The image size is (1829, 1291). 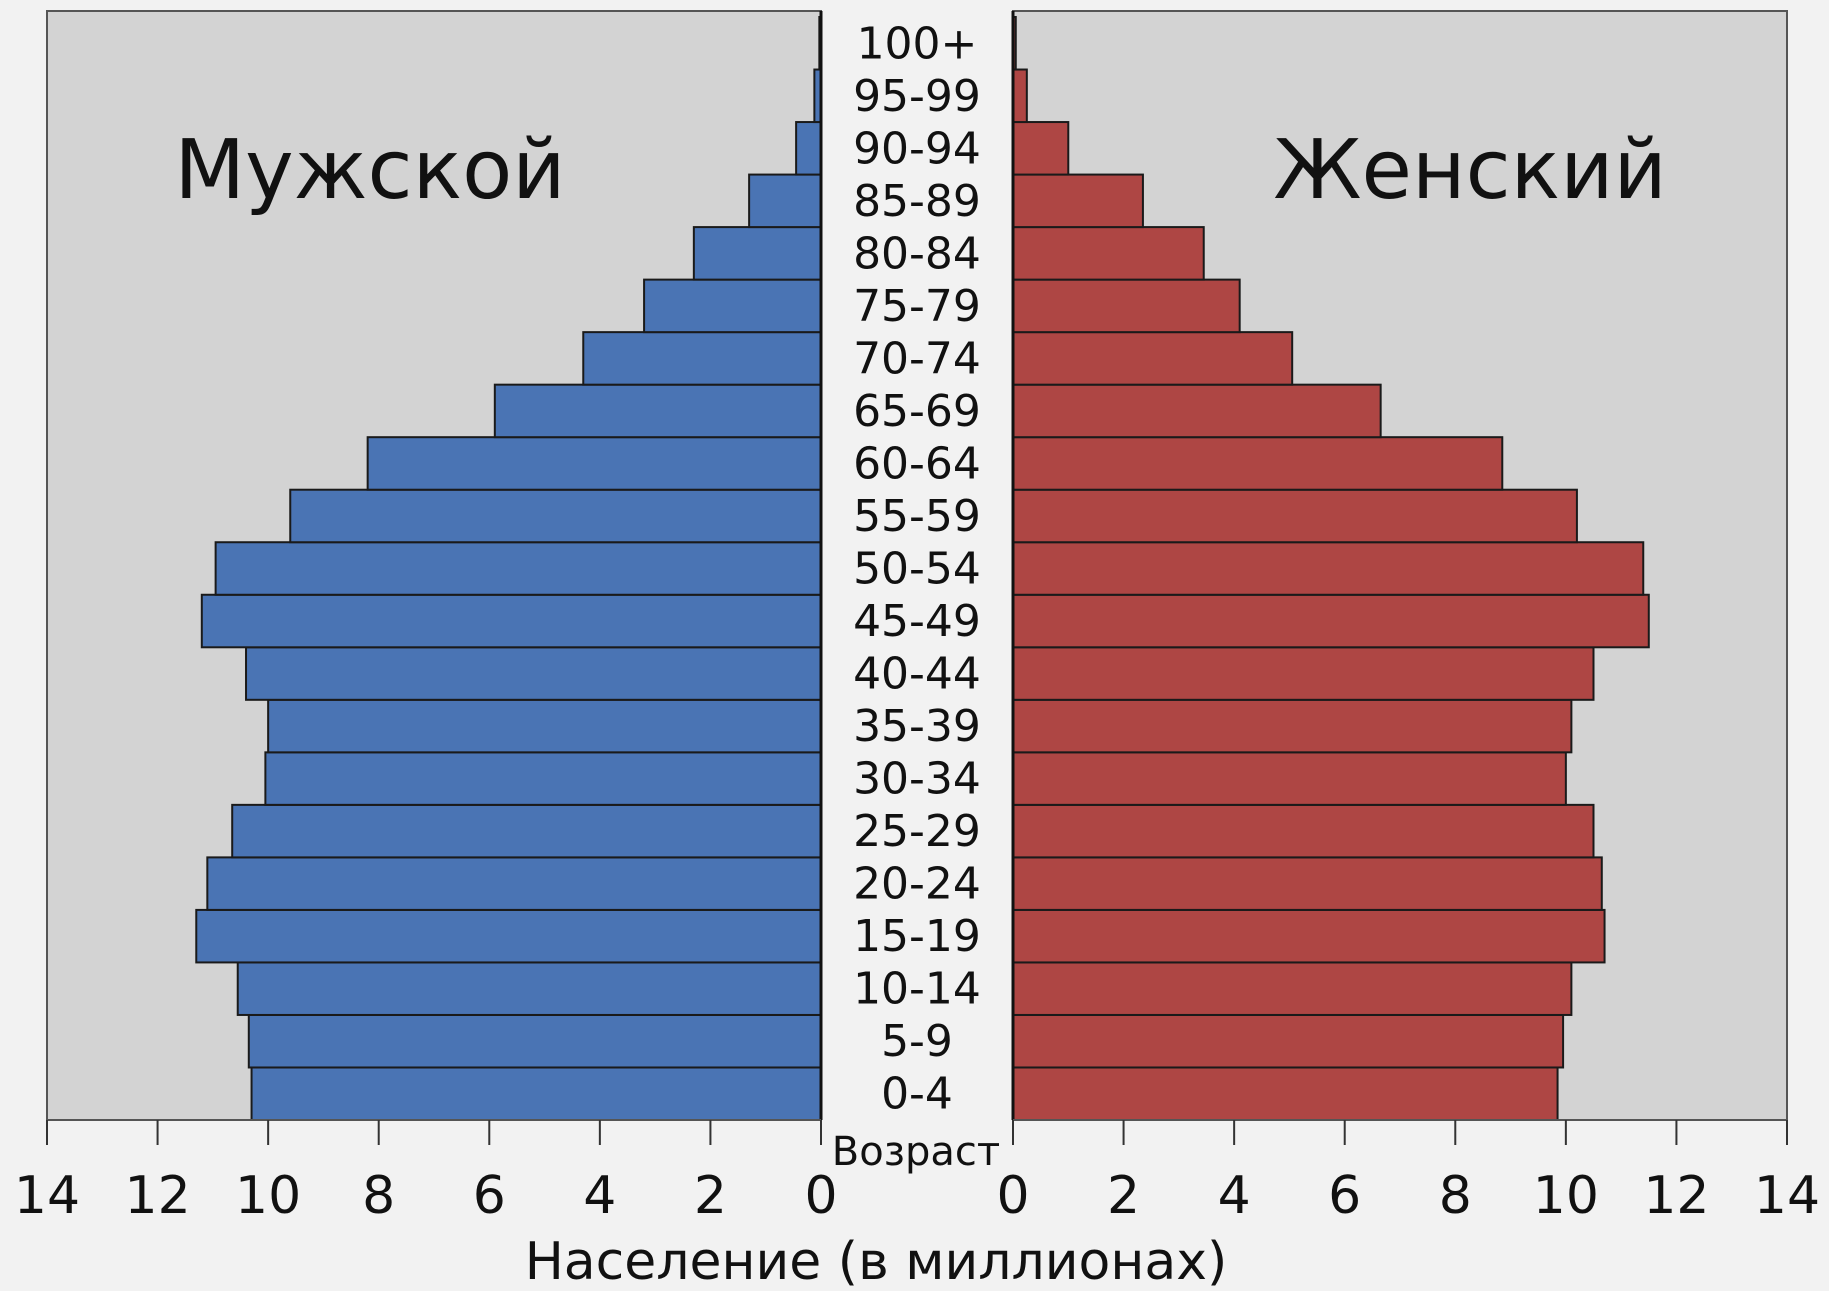 What do you see at coordinates (47, 1196) in the screenshot?
I see `left-x-tick-label-14: 14` at bounding box center [47, 1196].